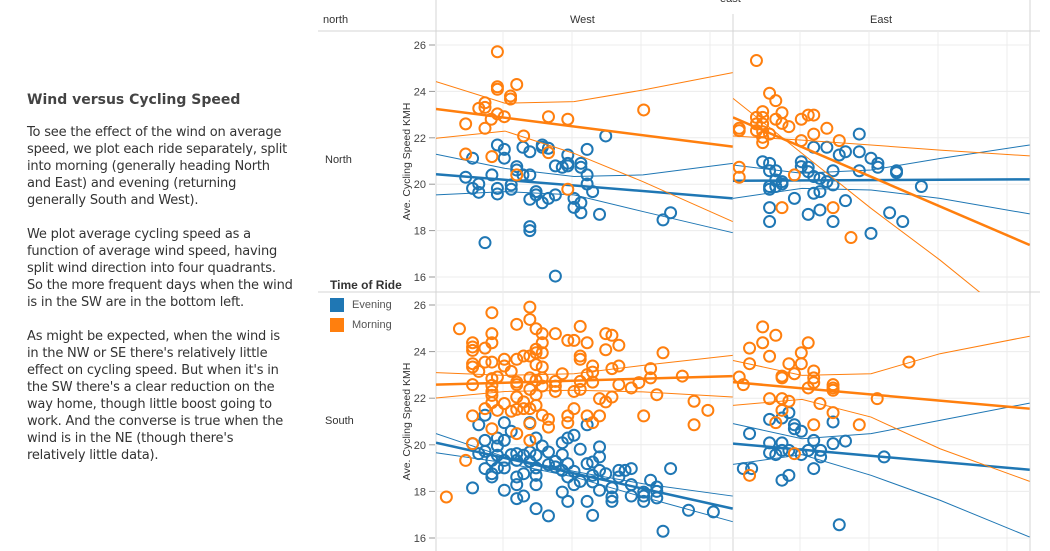 The width and height of the screenshot is (1050, 551). Describe the element at coordinates (407, 162) in the screenshot. I see `y-axis-label: Ave. Cycling Speed KMH` at that location.